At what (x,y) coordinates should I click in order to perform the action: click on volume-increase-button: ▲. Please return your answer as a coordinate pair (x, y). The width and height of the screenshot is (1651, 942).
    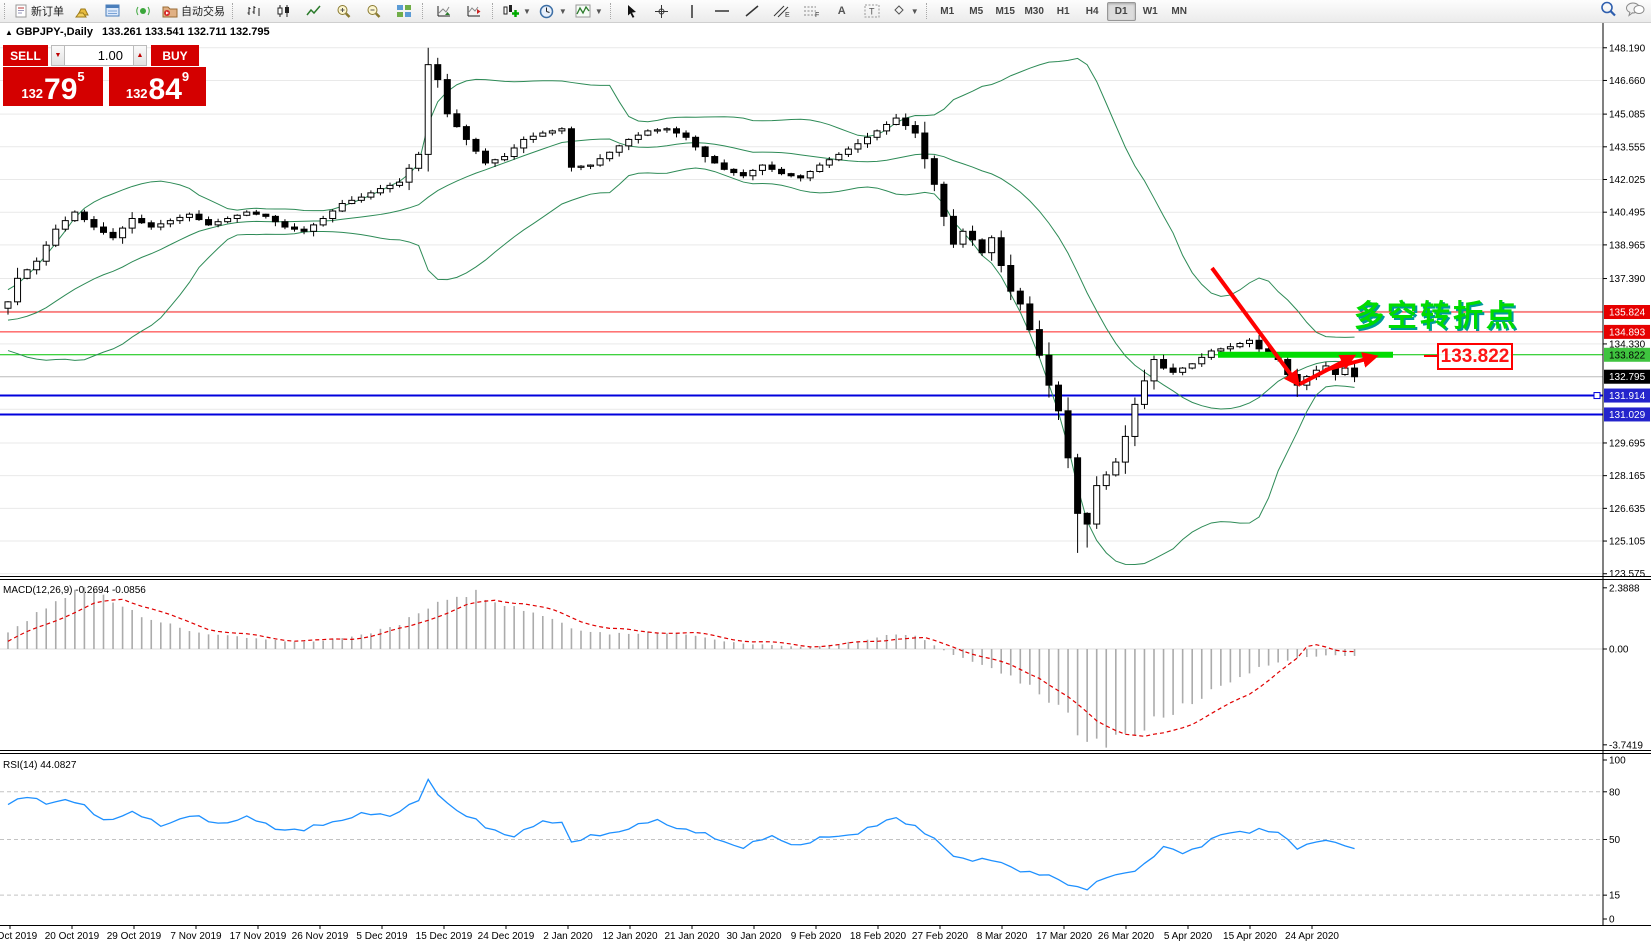
    Looking at the image, I should click on (140, 55).